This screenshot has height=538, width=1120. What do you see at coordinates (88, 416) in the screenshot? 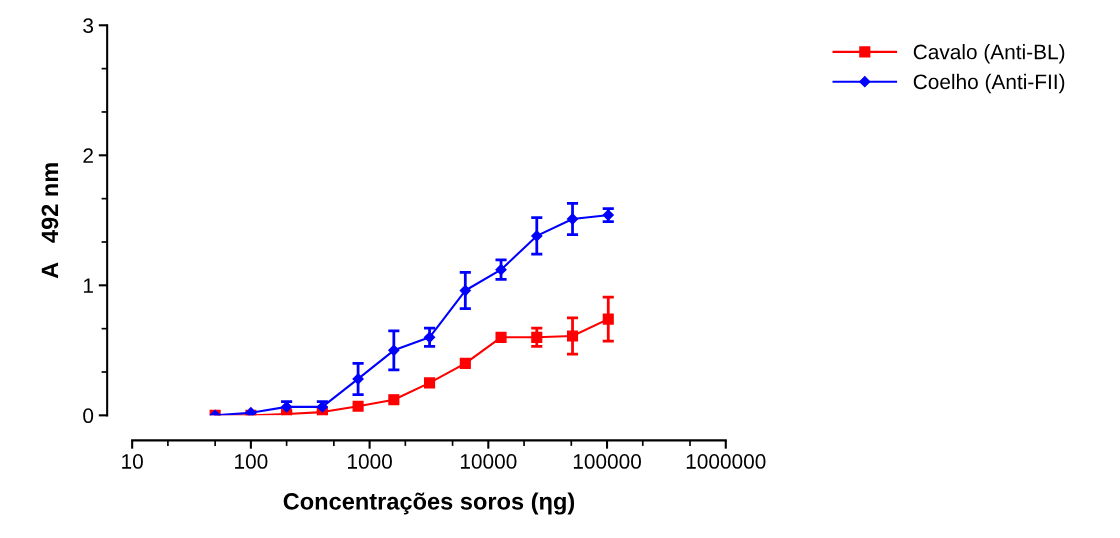
I see `y-tick-label: 0` at bounding box center [88, 416].